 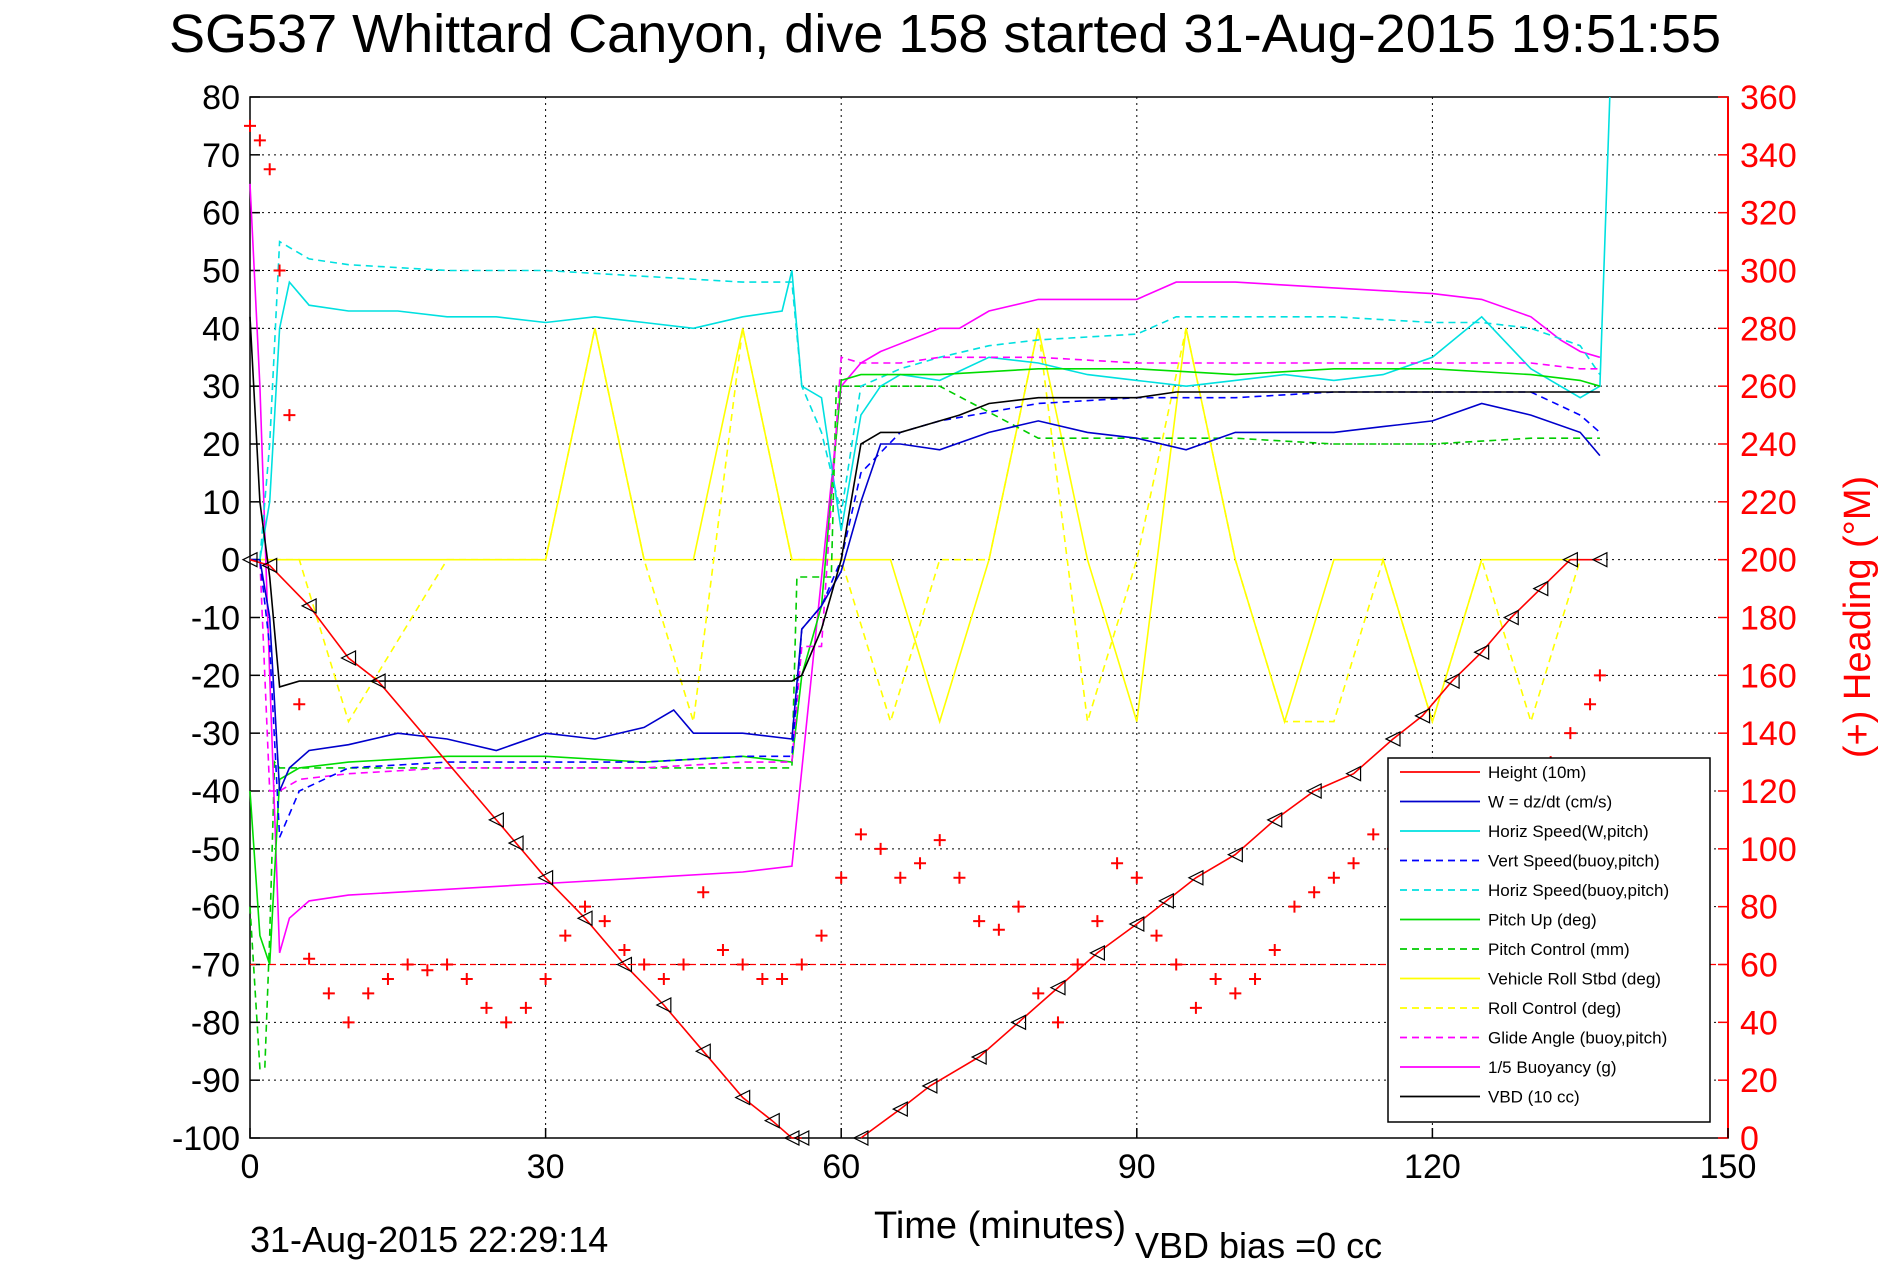 I want to click on right-tick-label: 240, so click(x=1768, y=445).